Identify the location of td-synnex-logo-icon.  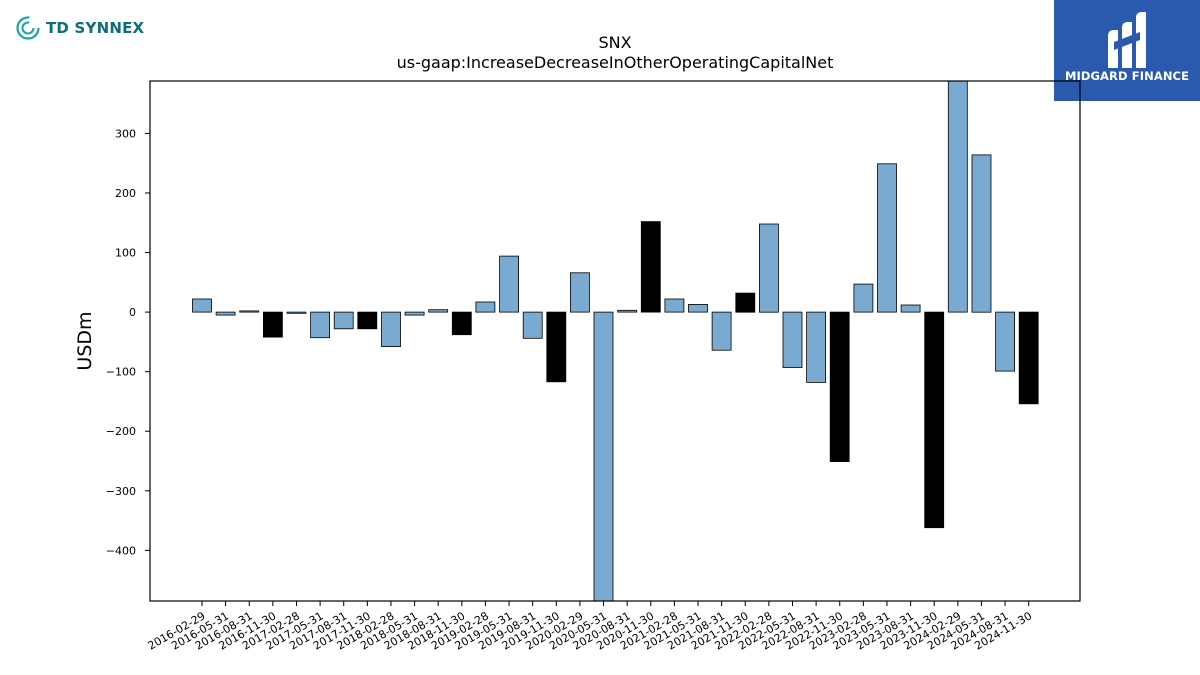
(28, 28).